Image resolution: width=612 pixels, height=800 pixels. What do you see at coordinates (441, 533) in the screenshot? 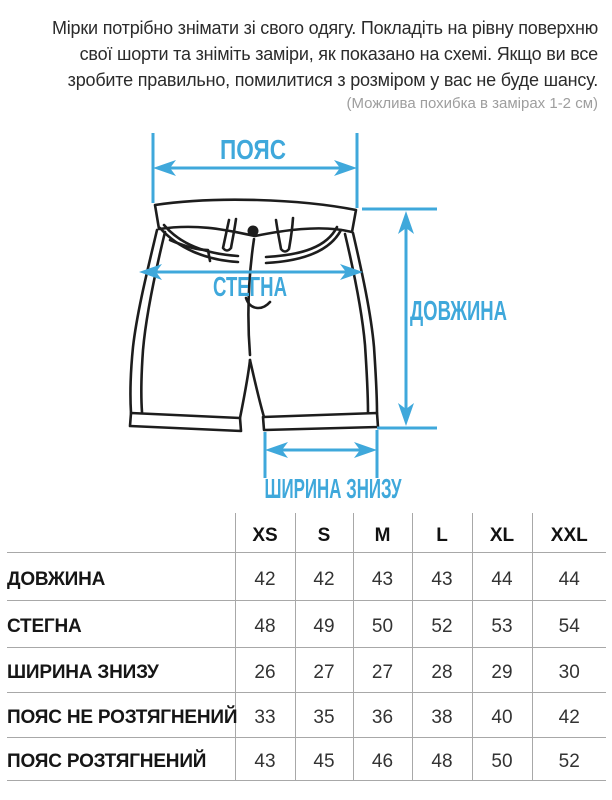
I see `size-col-header: L` at bounding box center [441, 533].